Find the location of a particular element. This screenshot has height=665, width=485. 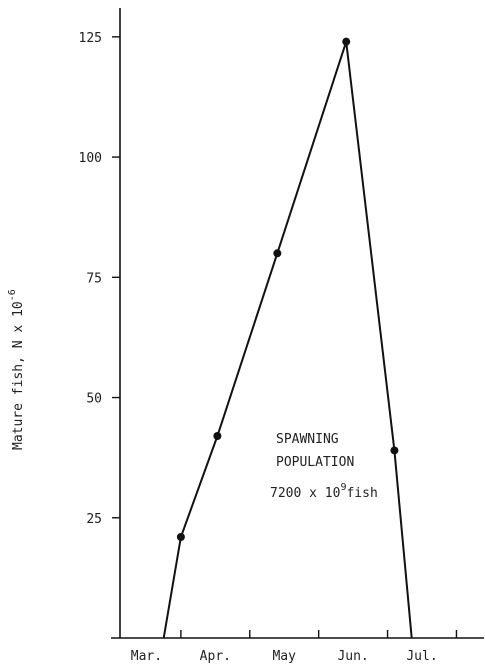

y-axis-label-exponent: -6 is located at coordinates (12, 295).